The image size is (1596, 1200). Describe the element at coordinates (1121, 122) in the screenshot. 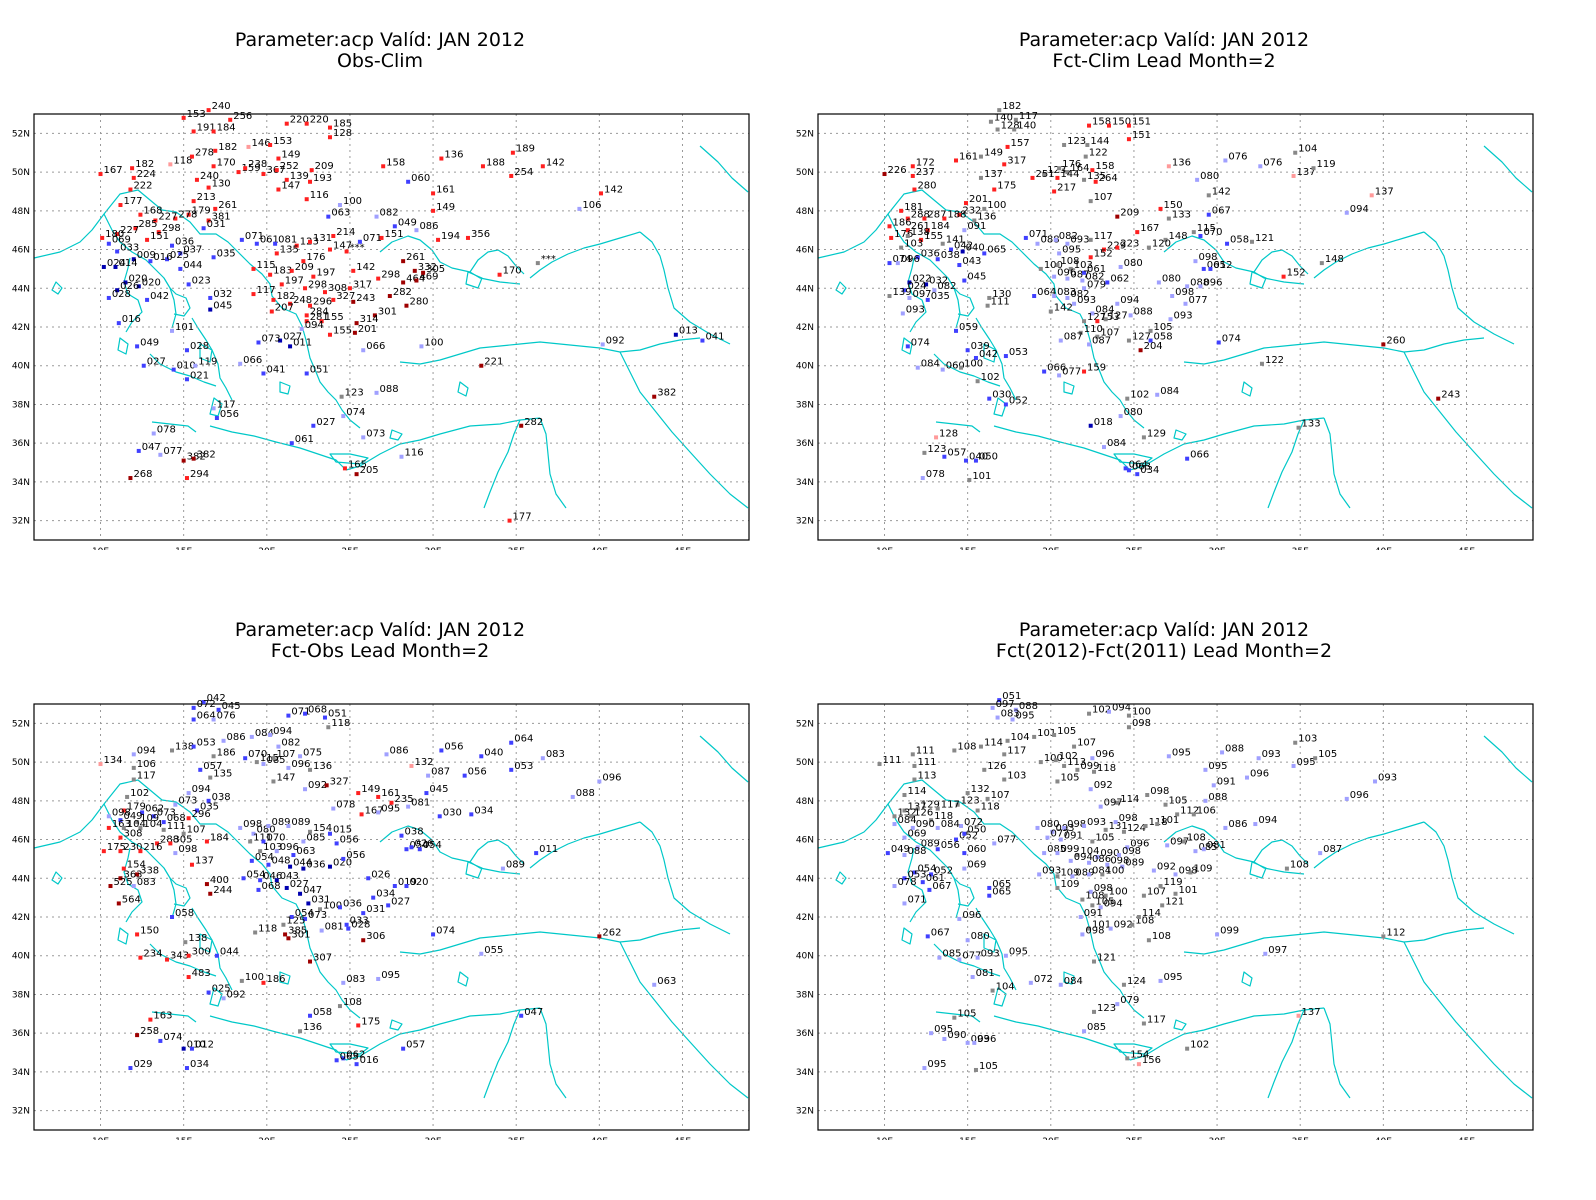

I see `station-value-label: 150` at that location.